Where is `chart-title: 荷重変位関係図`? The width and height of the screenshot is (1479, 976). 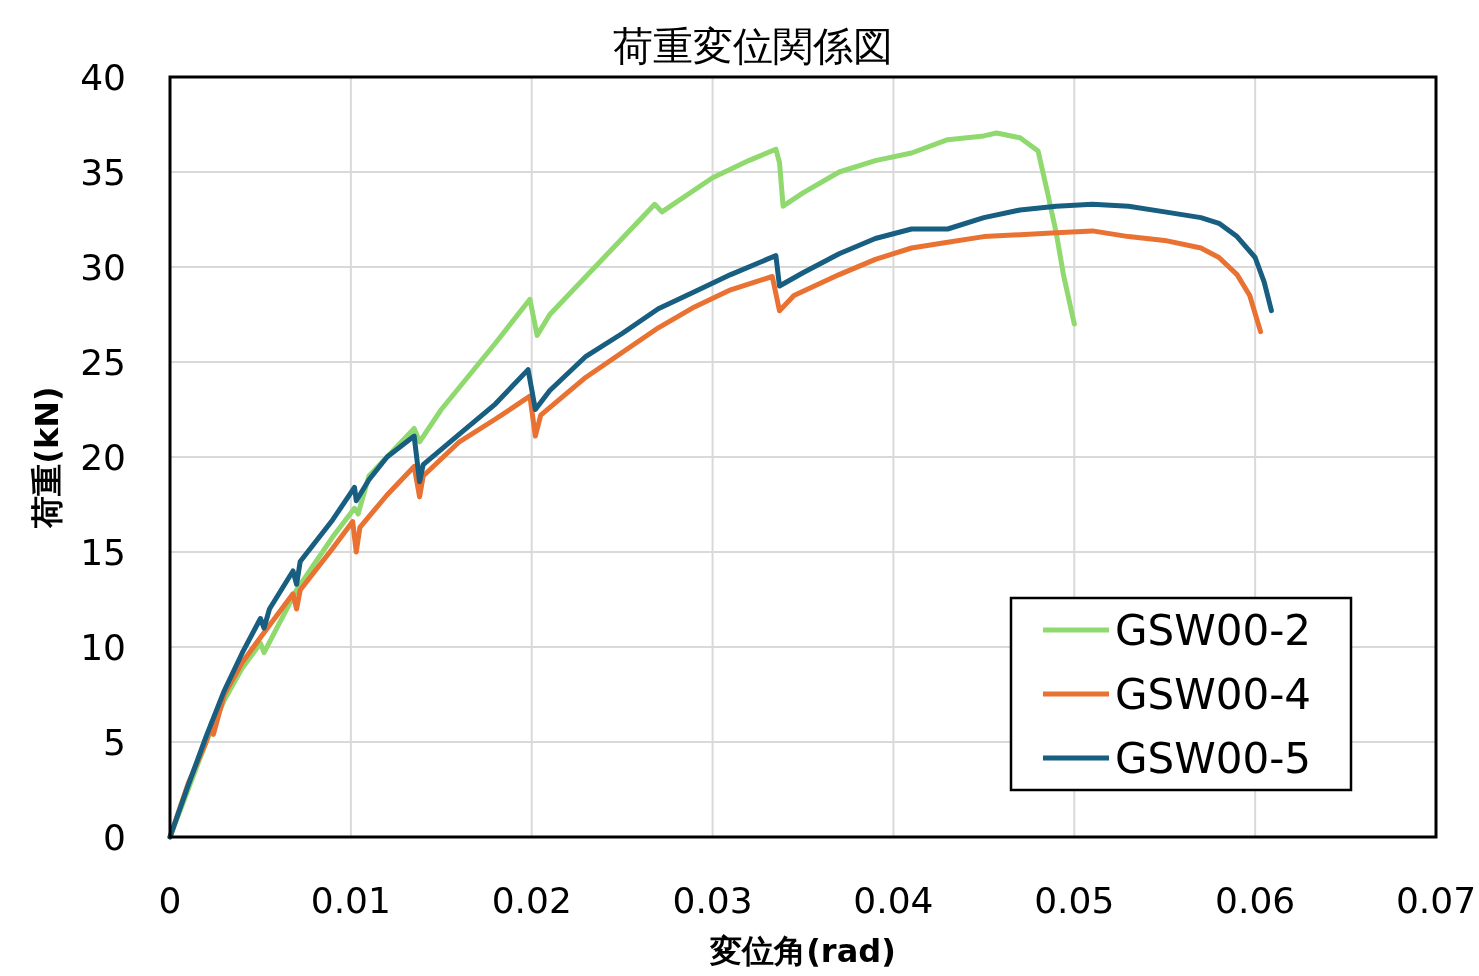
chart-title: 荷重変位関係図 is located at coordinates (753, 46).